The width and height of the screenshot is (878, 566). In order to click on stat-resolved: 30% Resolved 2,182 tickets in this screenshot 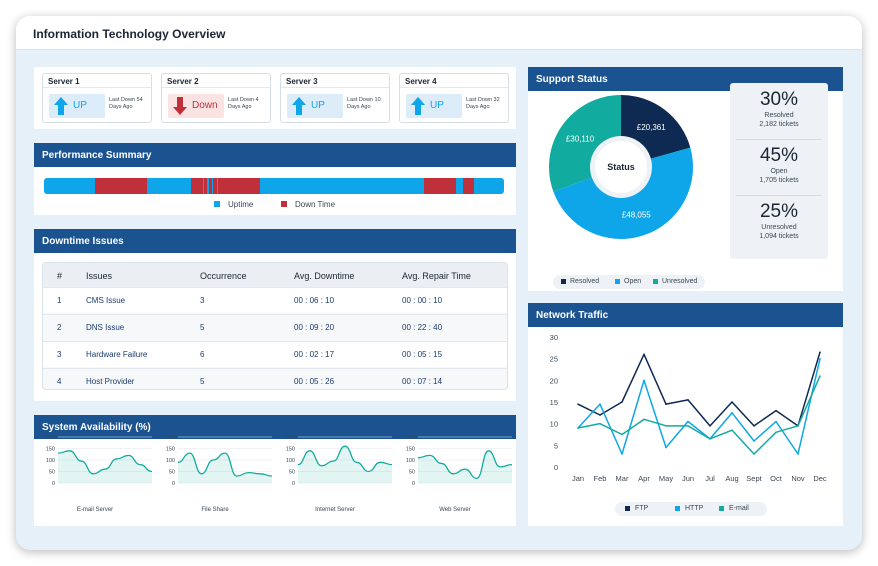, I will do `click(779, 109)`.